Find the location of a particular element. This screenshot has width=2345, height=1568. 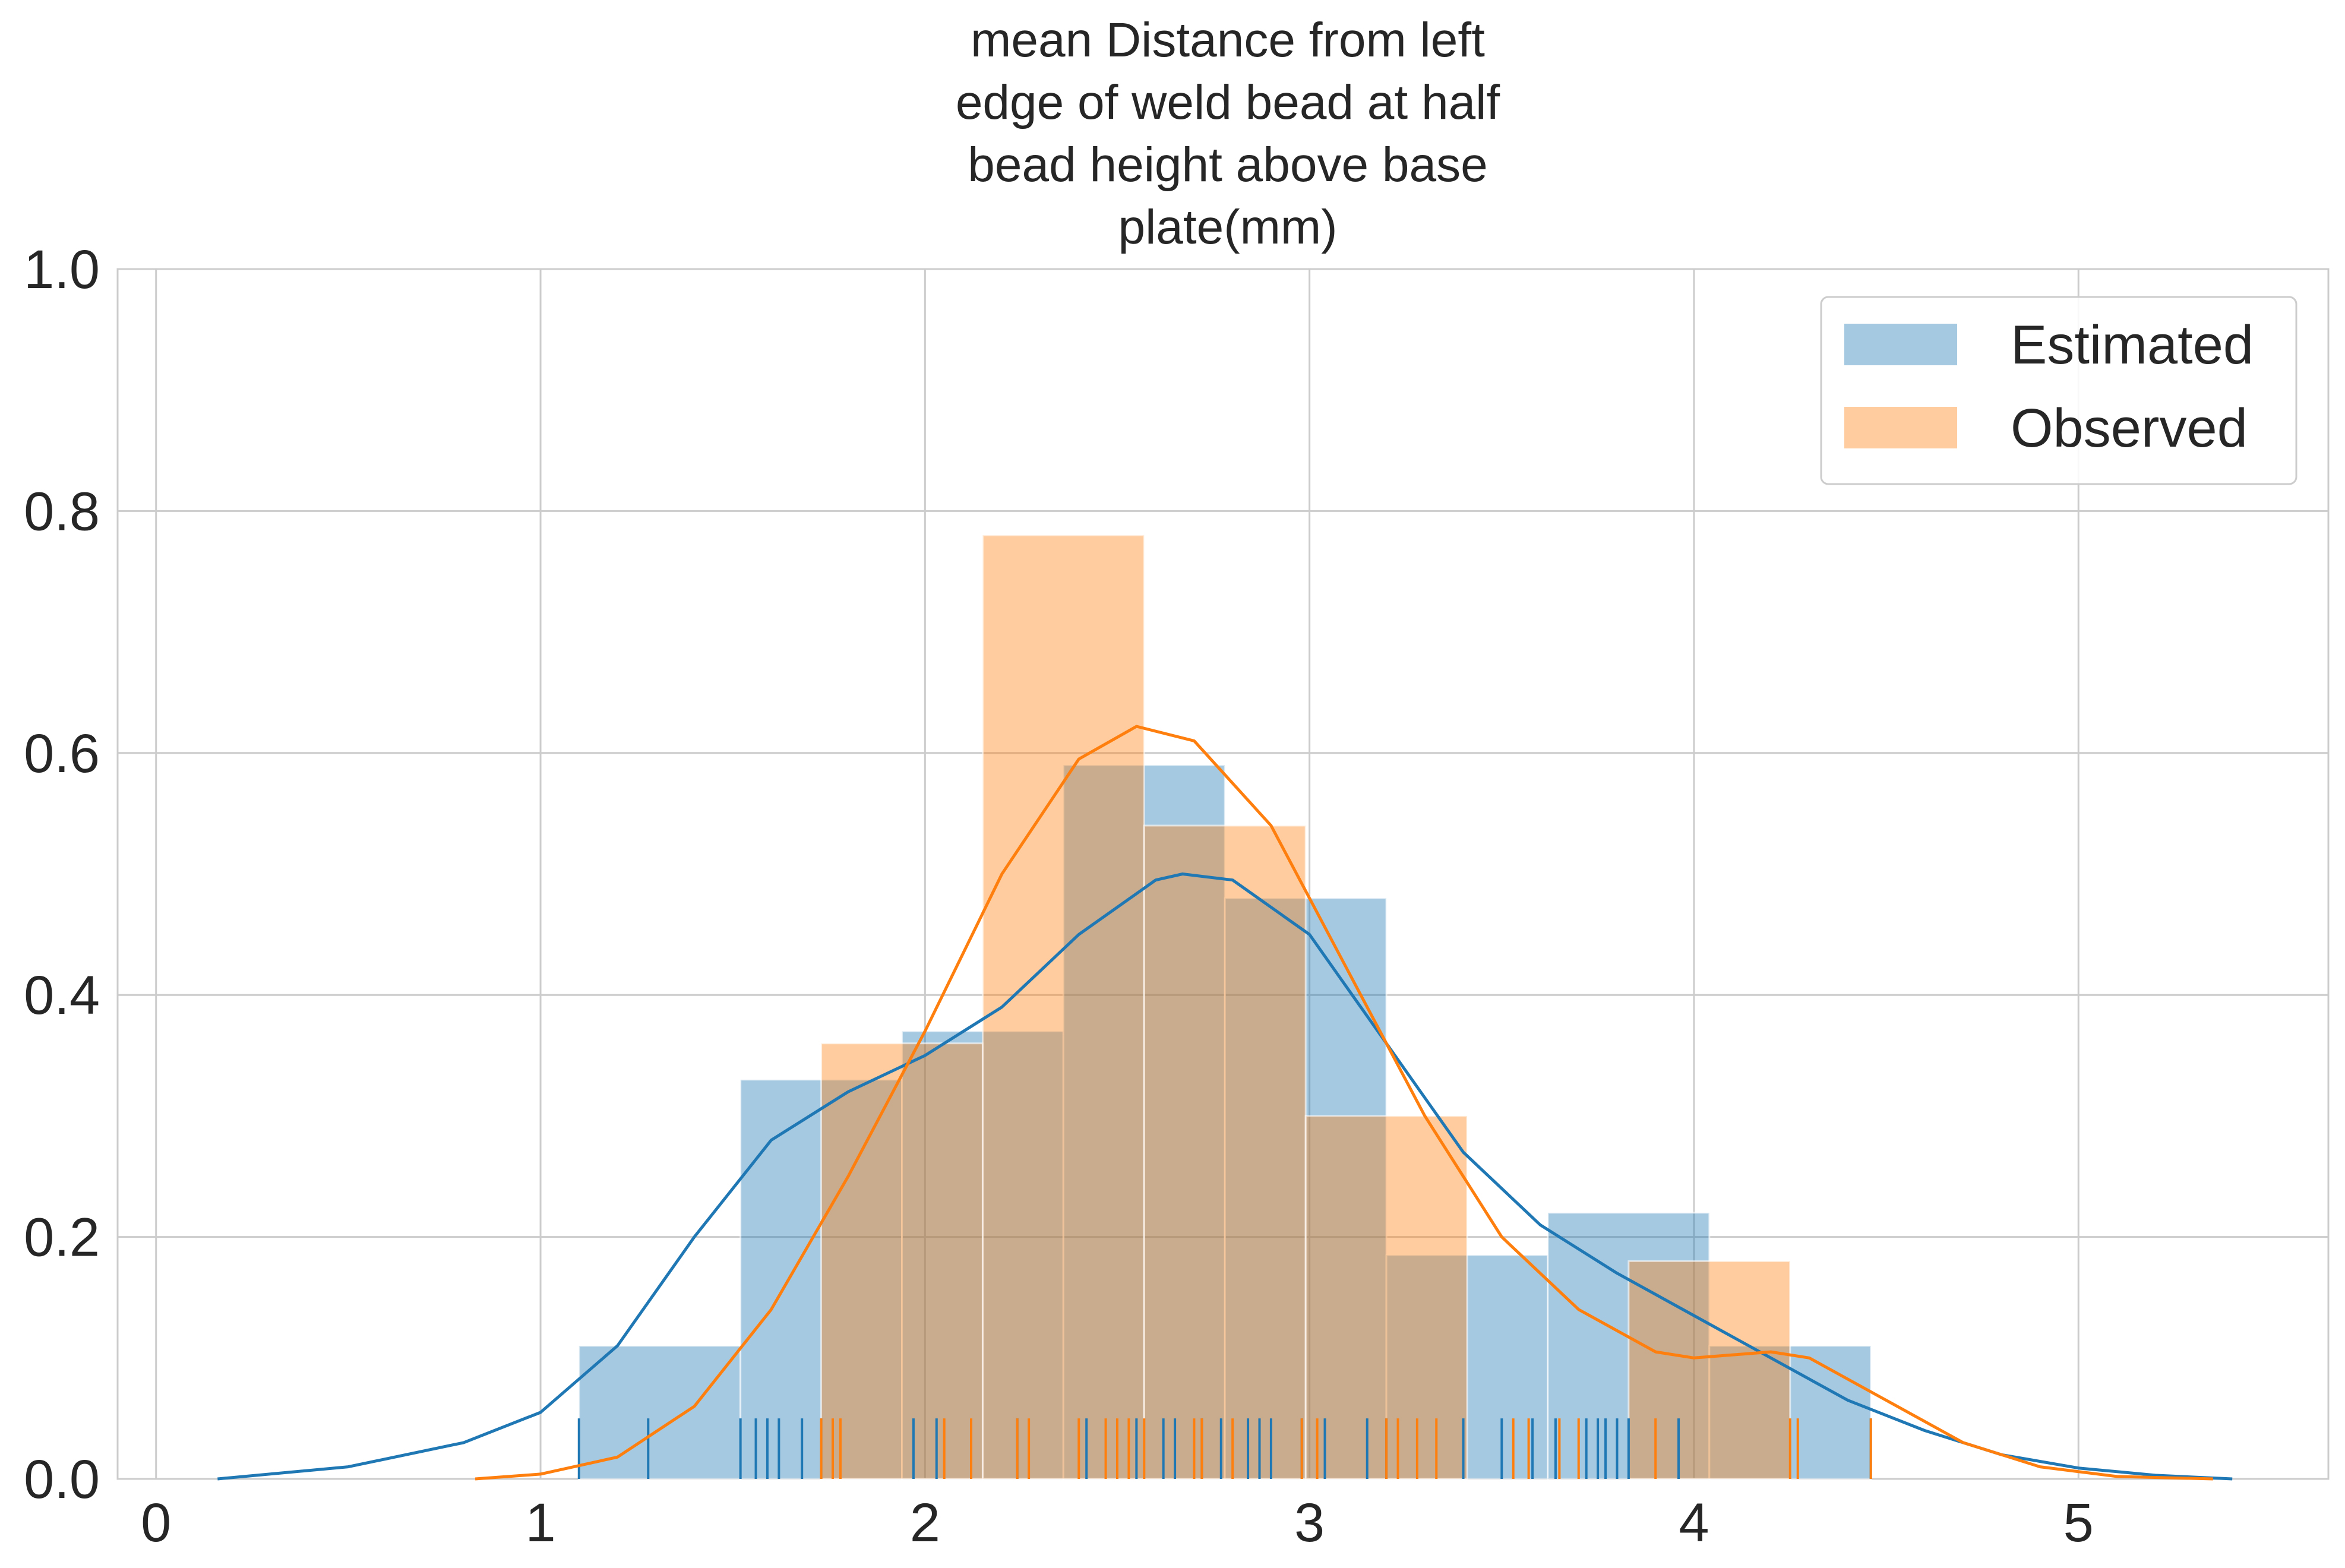

title-line-1: mean Distance from left is located at coordinates (1228, 40).